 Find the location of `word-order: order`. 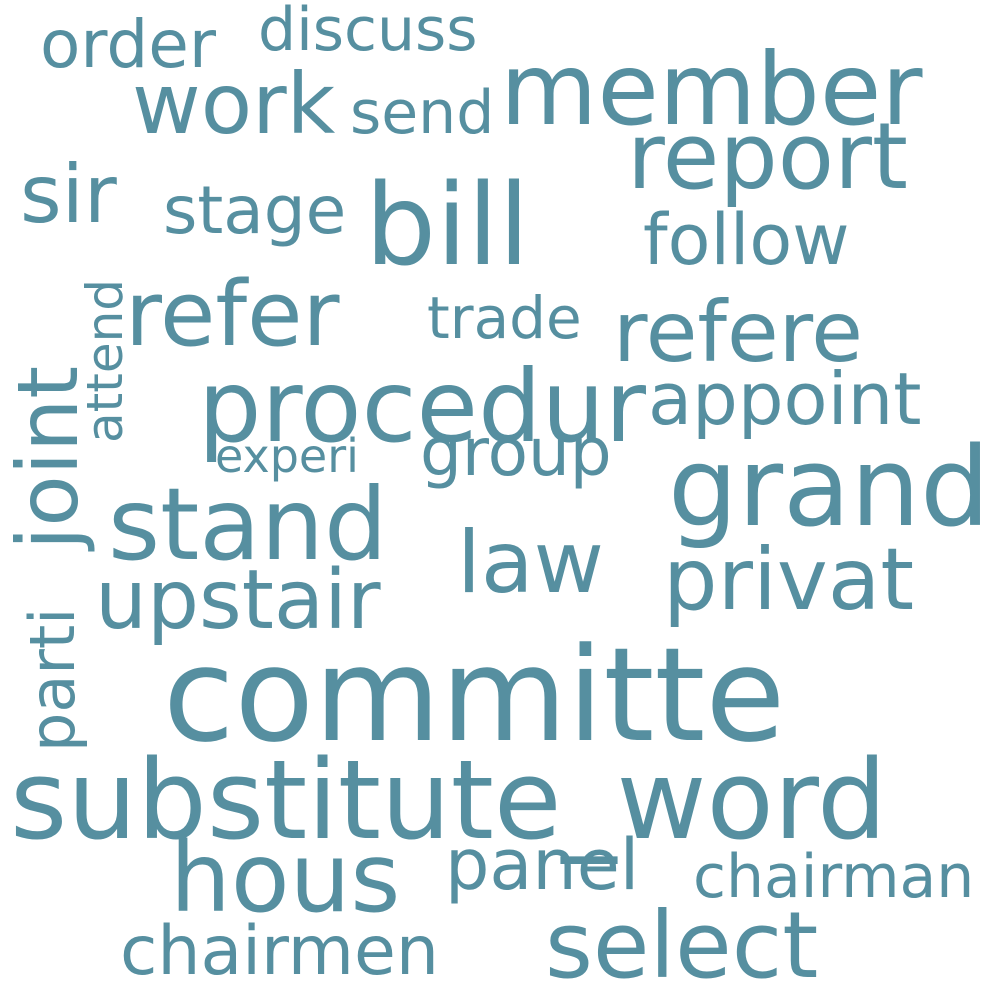

word-order: order is located at coordinates (128, 44).